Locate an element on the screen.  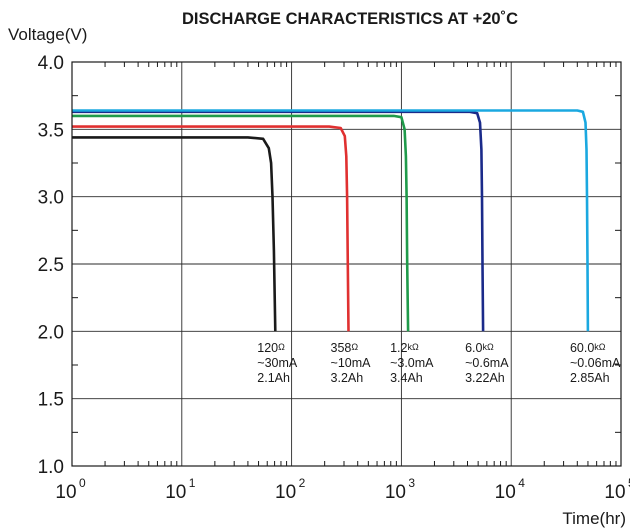
x-tick-exponent: 3 is located at coordinates (411, 483).